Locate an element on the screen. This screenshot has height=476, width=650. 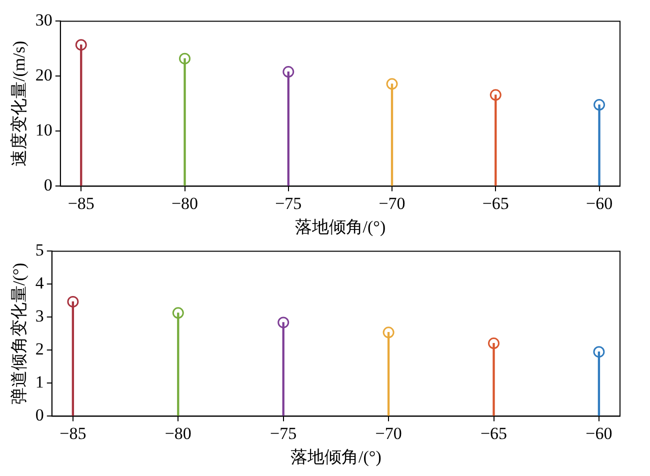
y-tick-label: 30 is located at coordinates (43, 20).